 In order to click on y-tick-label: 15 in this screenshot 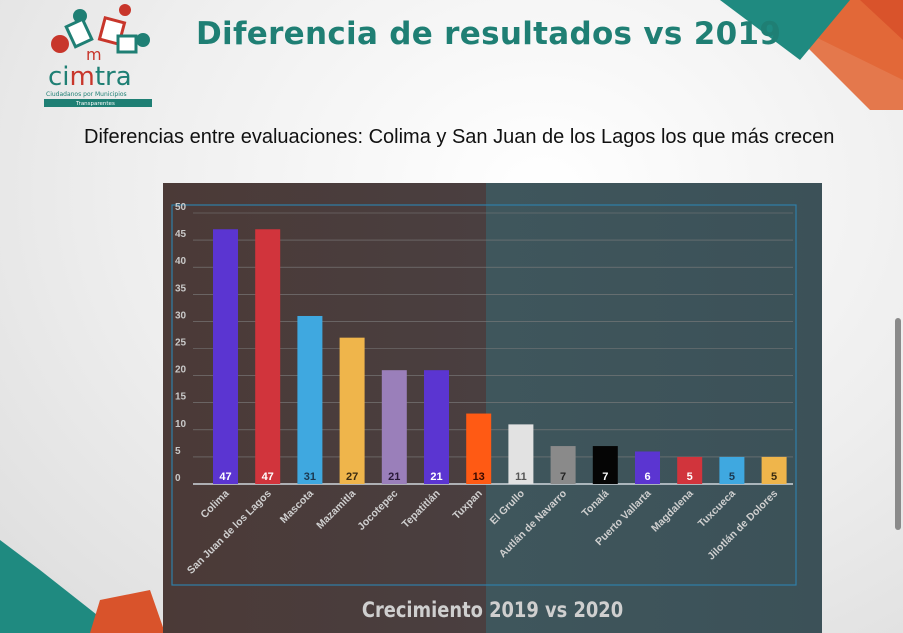, I will do `click(181, 397)`.